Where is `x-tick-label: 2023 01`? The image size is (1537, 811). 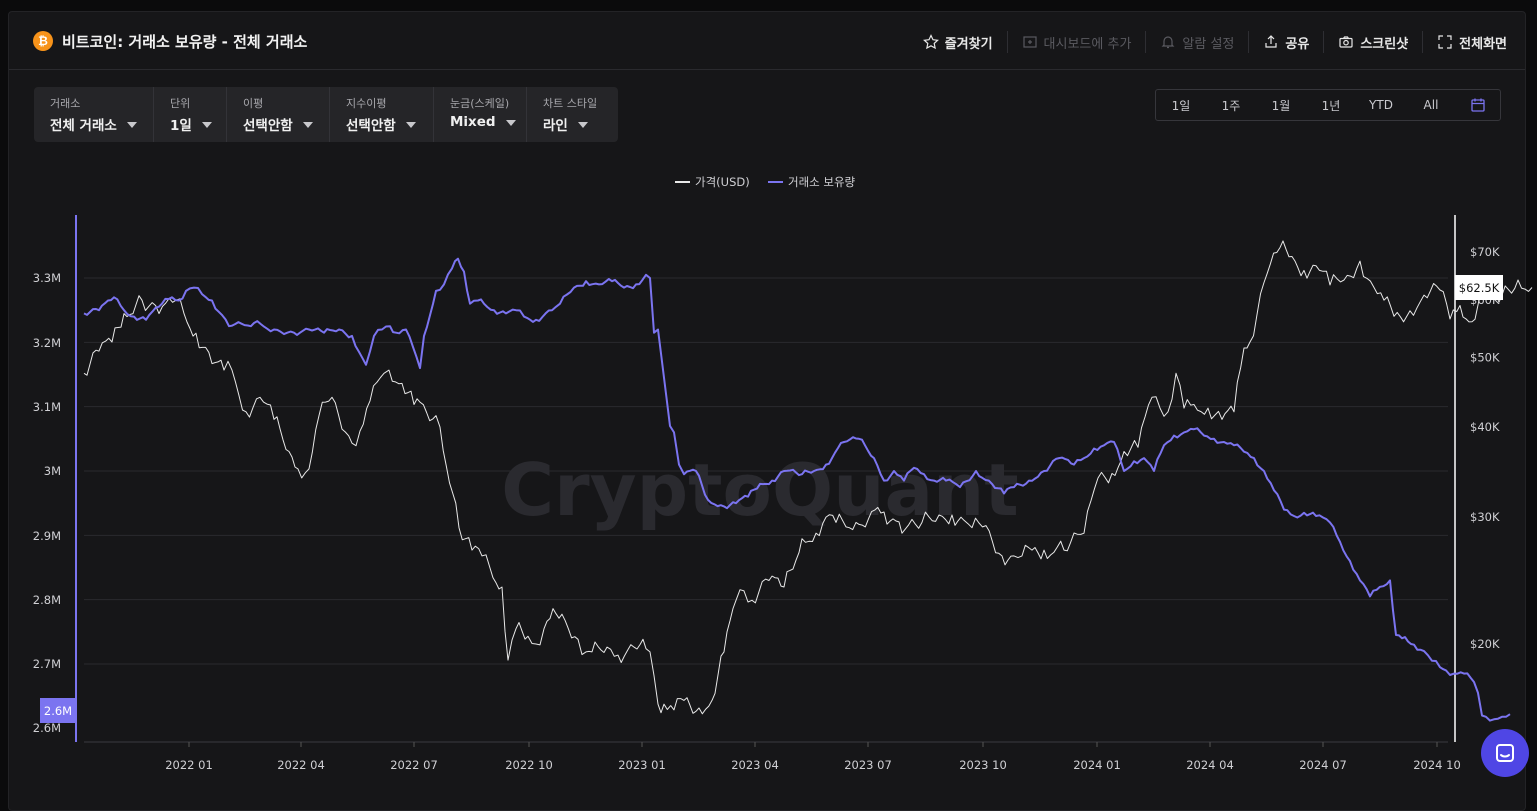 x-tick-label: 2023 01 is located at coordinates (642, 765).